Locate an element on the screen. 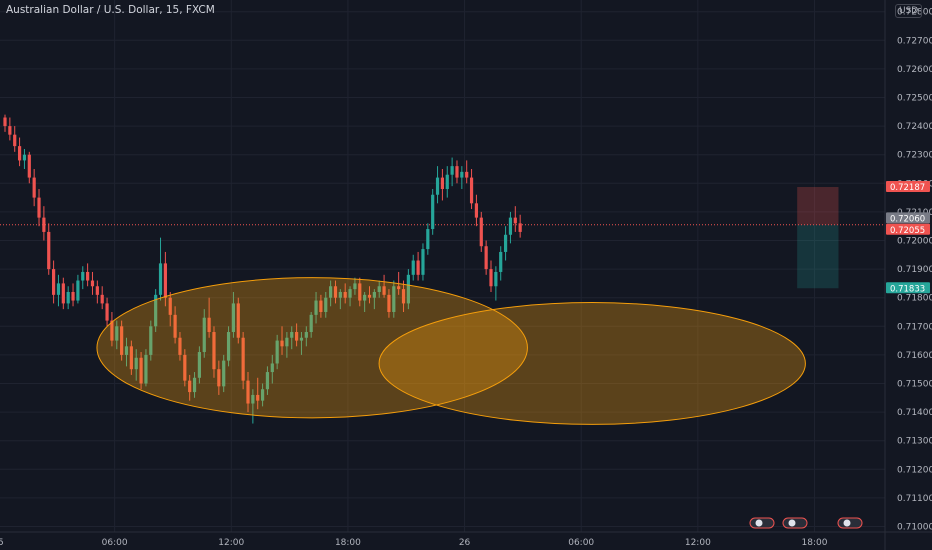  price-label-text: 0.71833 is located at coordinates (907, 289).